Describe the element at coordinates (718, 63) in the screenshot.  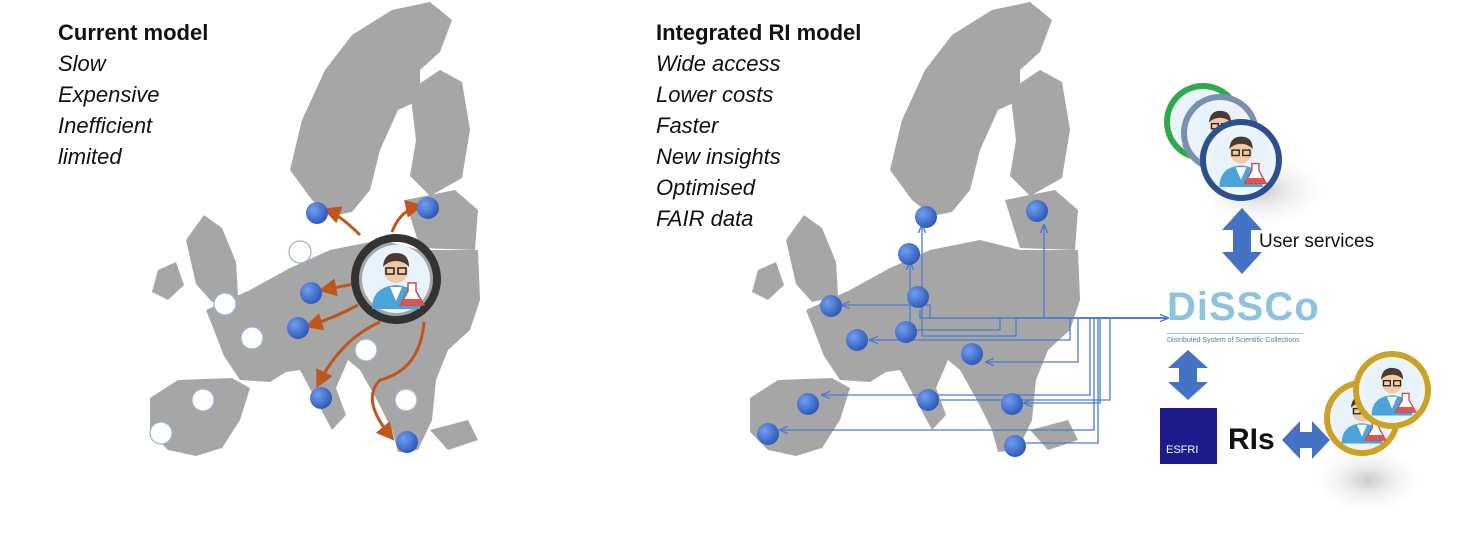
I see `integrated-model-item: Wide access` at that location.